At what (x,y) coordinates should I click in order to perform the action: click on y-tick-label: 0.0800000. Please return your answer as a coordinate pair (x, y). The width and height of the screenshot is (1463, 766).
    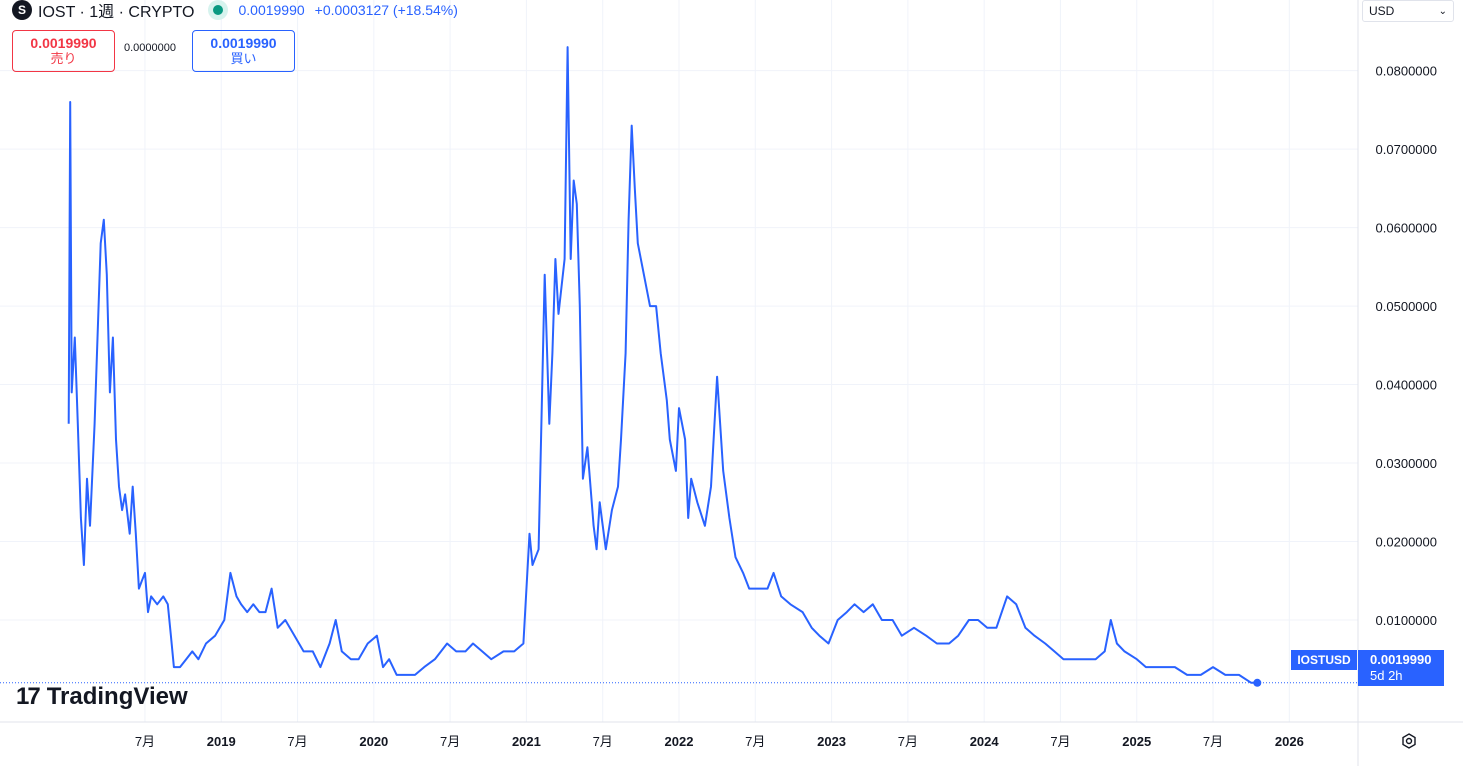
    Looking at the image, I should click on (1406, 71).